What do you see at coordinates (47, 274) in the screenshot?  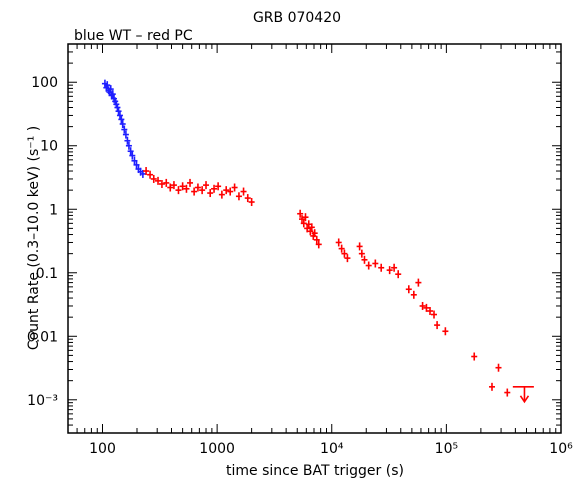 I see `y-tick-label: 0.1` at bounding box center [47, 274].